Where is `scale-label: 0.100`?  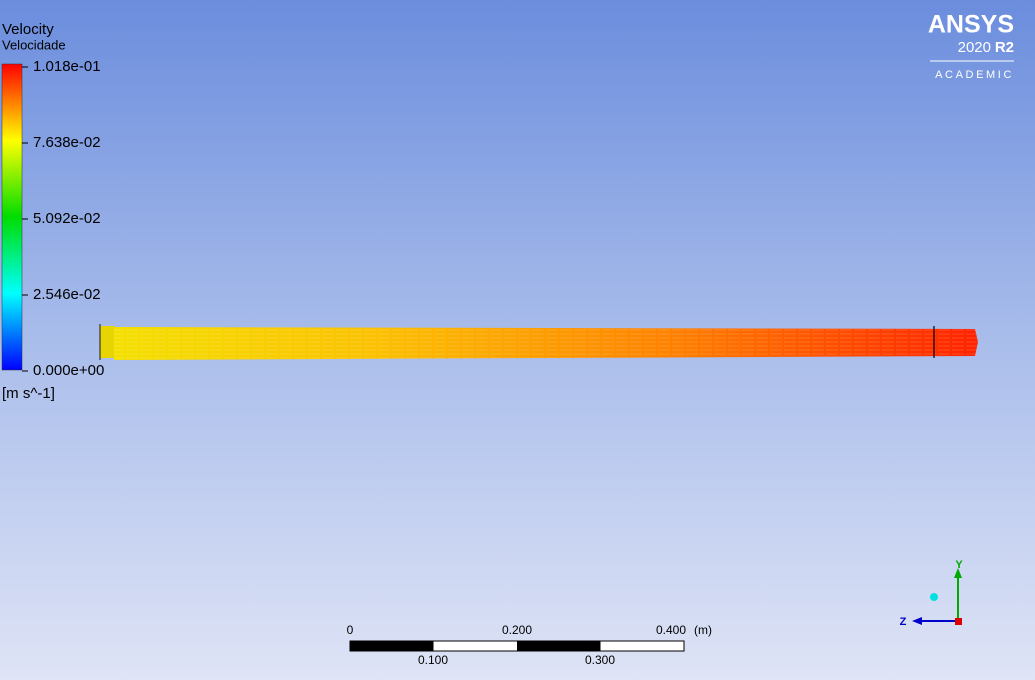
scale-label: 0.100 is located at coordinates (433, 660).